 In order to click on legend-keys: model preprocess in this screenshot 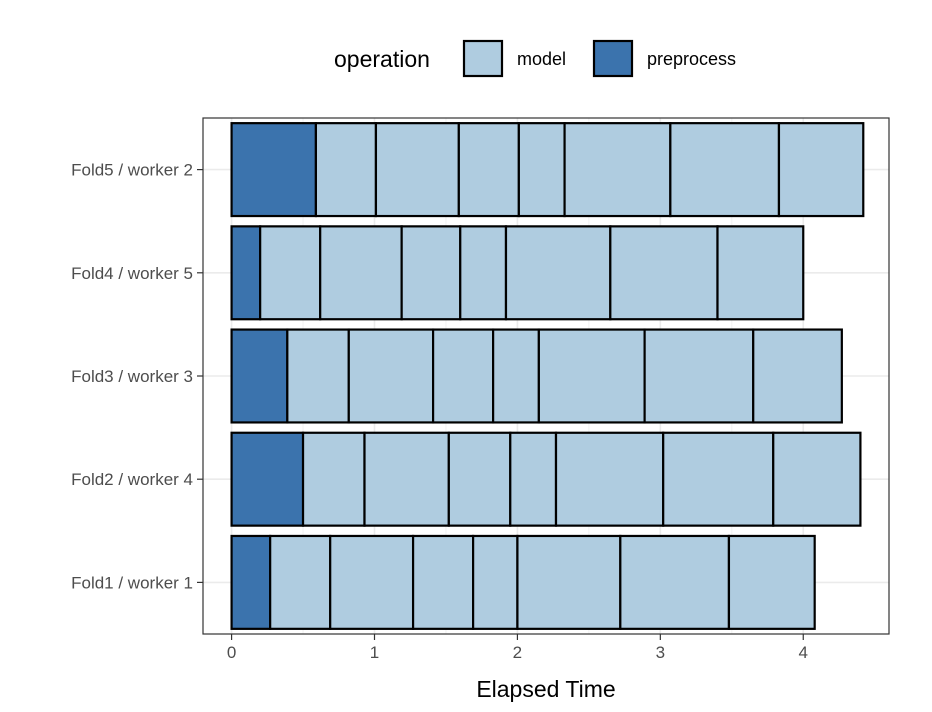, I will do `click(599, 58)`.